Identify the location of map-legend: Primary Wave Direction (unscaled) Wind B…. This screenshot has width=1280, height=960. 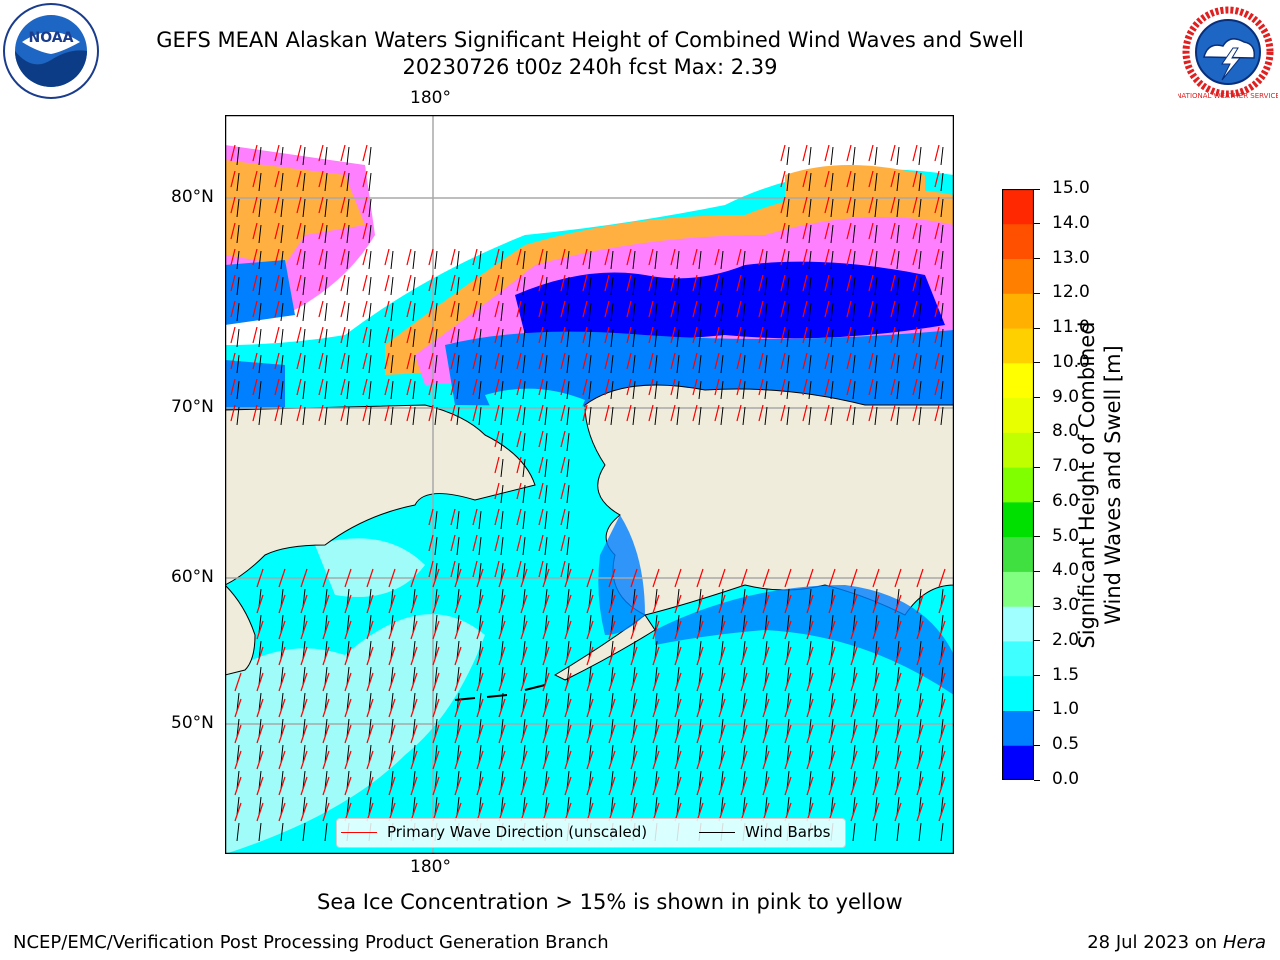
(591, 833).